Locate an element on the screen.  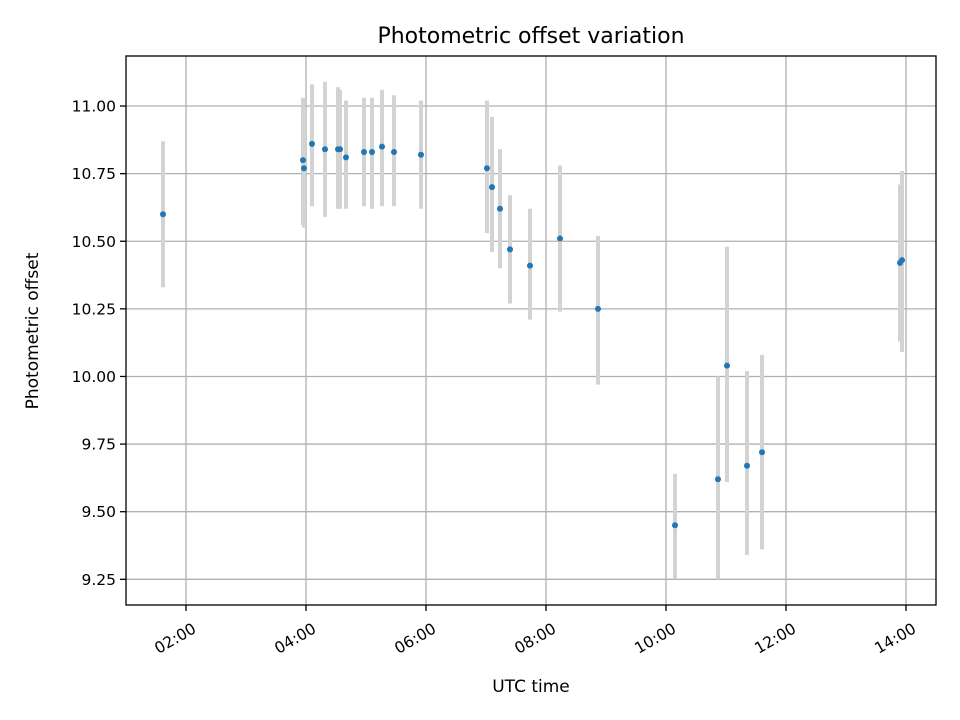
y-axis: 9.25 9.50 9.75 10.00 10.25 10.50 10.75 11.00 is located at coordinates (99, 343).